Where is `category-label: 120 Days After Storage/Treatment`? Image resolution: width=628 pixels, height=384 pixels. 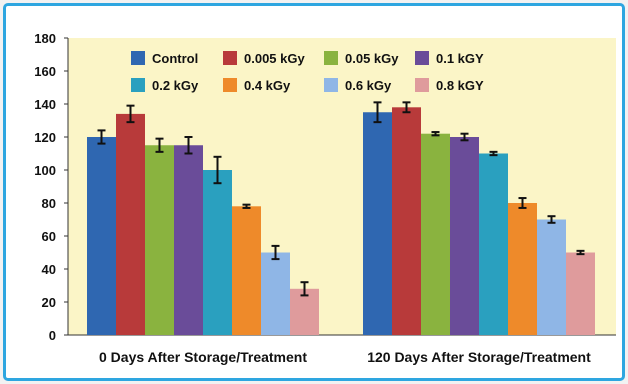 category-label: 120 Days After Storage/Treatment is located at coordinates (479, 357).